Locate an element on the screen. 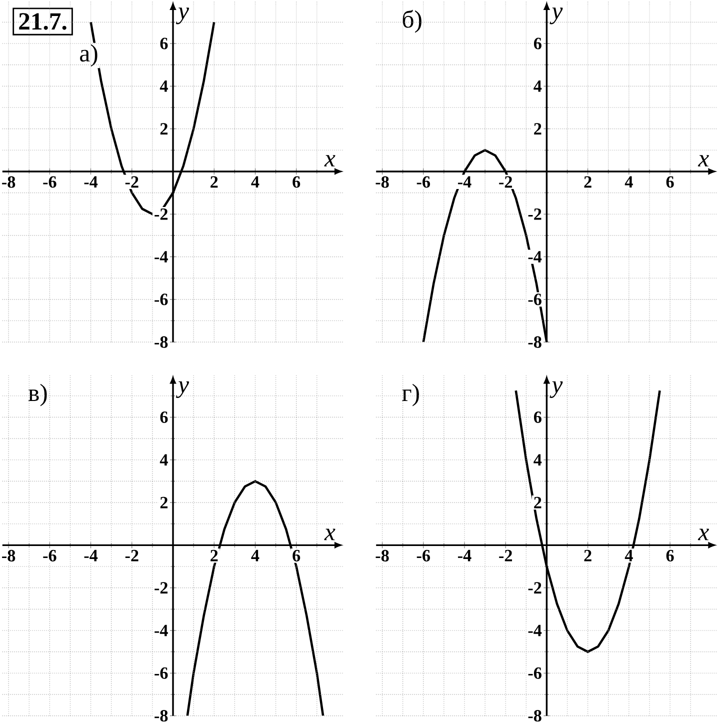 This screenshot has width=718, height=723. chart-title: г) is located at coordinates (410, 395).